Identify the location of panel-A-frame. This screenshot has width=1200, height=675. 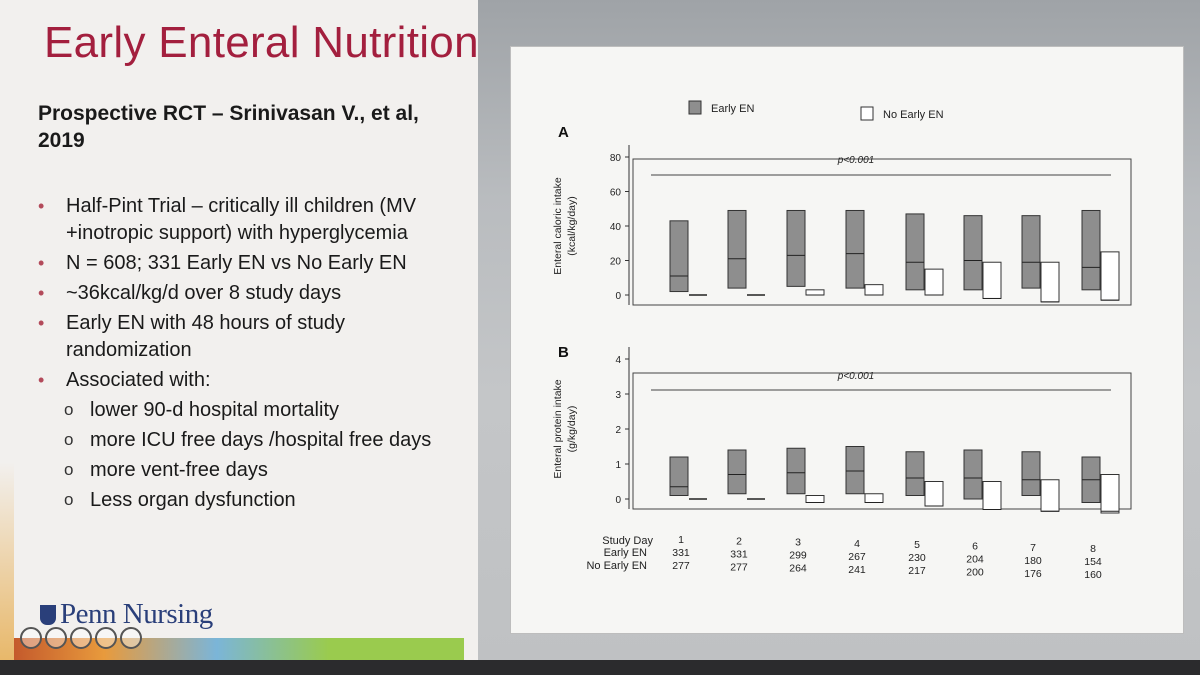
(882, 232).